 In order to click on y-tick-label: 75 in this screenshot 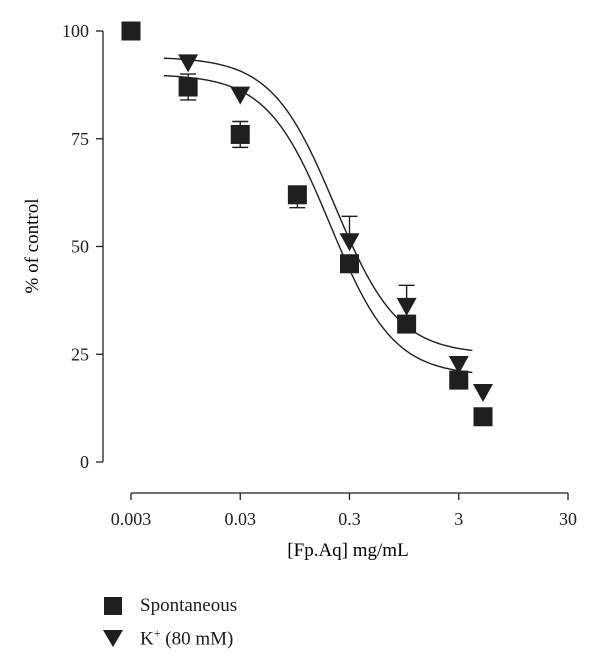, I will do `click(80, 139)`.